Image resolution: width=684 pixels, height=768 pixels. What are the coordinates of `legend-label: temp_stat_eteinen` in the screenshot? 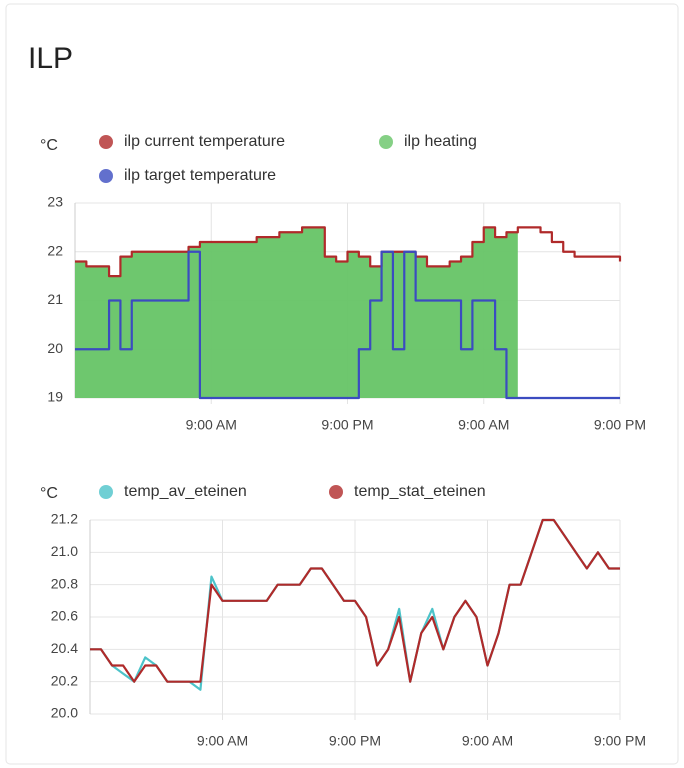 It's located at (420, 491).